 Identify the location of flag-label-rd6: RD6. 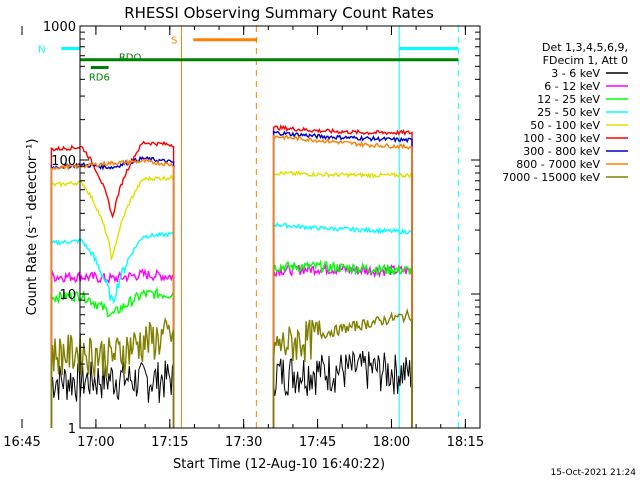
(99, 78).